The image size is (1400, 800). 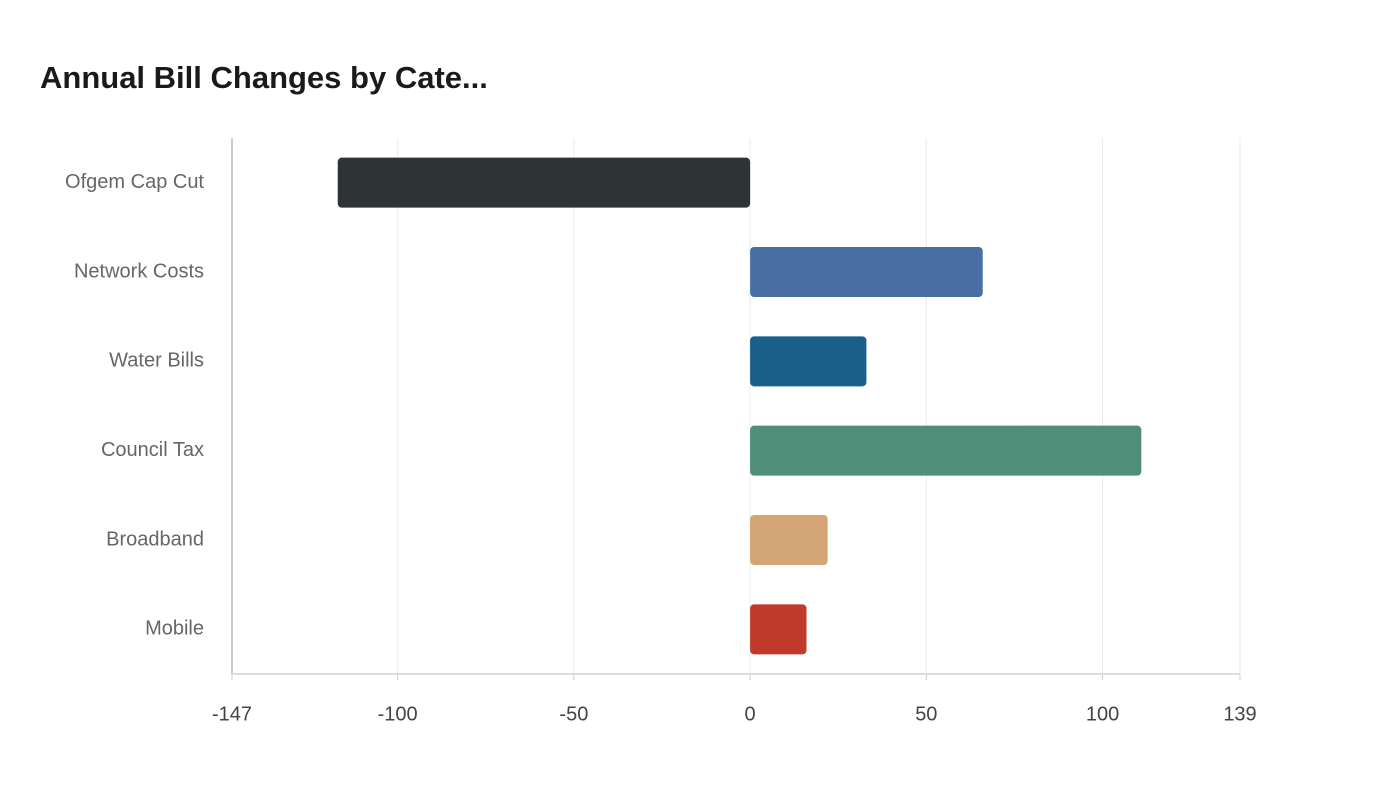 What do you see at coordinates (232, 714) in the screenshot?
I see `x-tick-label: -147` at bounding box center [232, 714].